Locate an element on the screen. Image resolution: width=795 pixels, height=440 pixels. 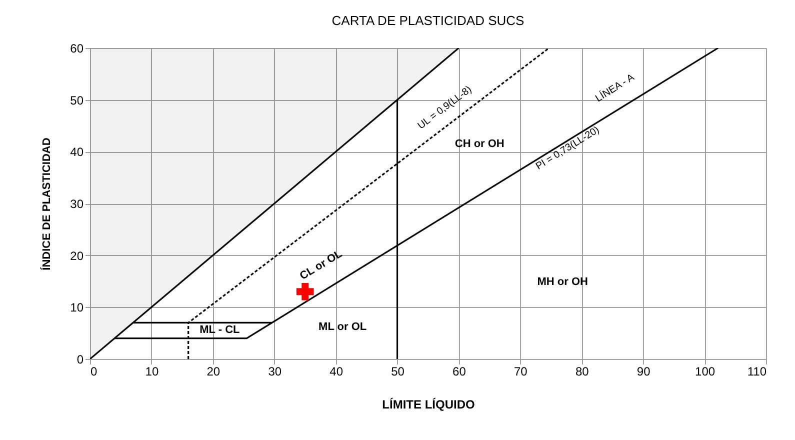
y-tick-label: 60 is located at coordinates (77, 49).